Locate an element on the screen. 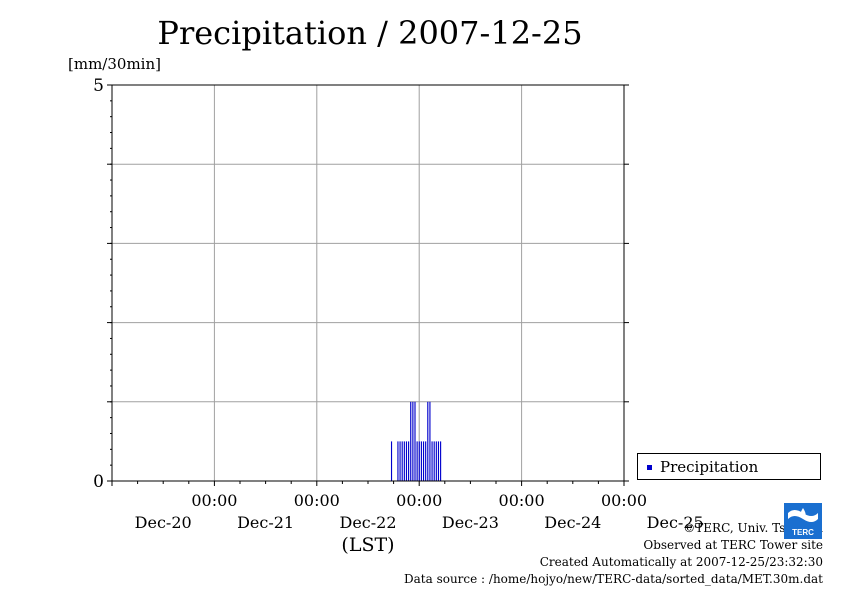  bar-layer is located at coordinates (416, 441).